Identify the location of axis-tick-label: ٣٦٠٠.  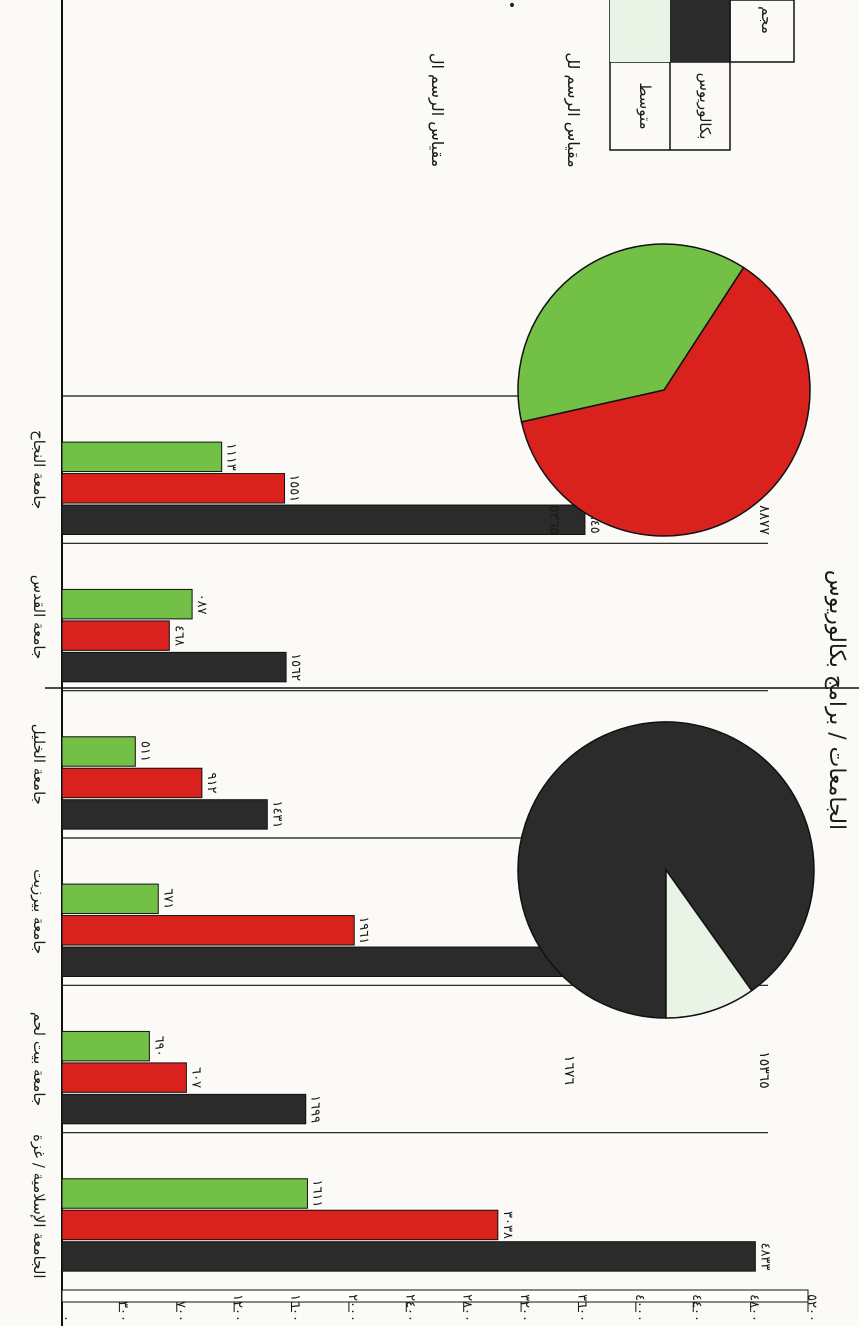
(581, 1308).